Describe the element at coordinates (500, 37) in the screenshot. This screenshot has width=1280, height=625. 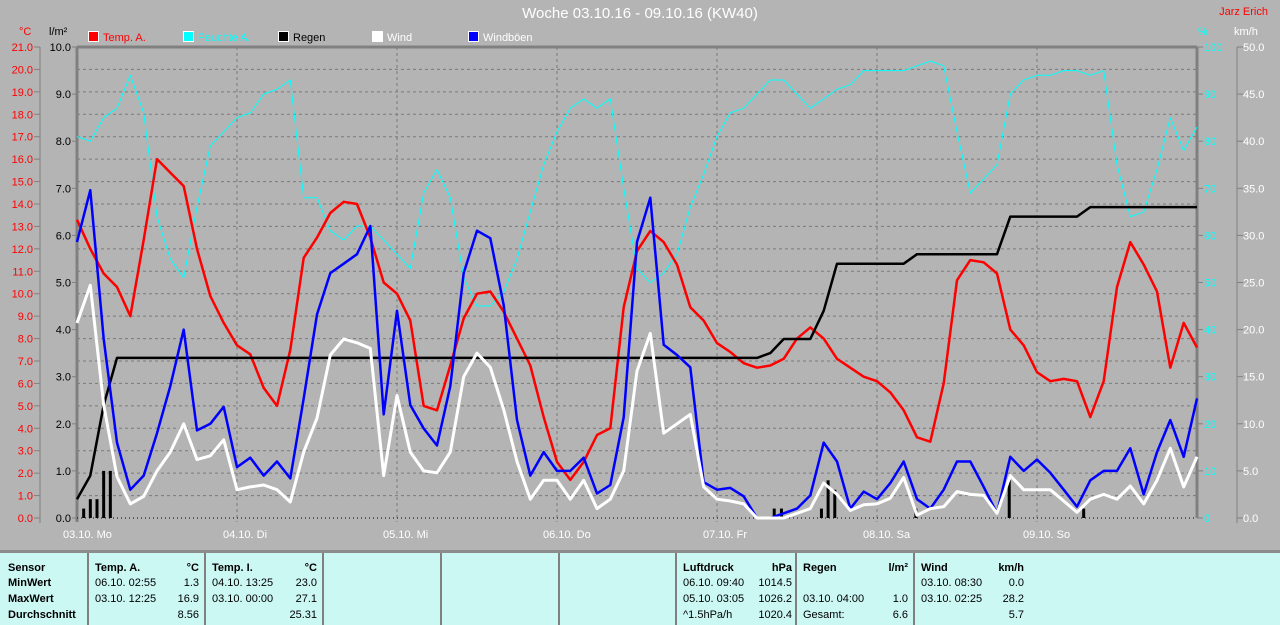
I see `legend-gusts: Windböen` at that location.